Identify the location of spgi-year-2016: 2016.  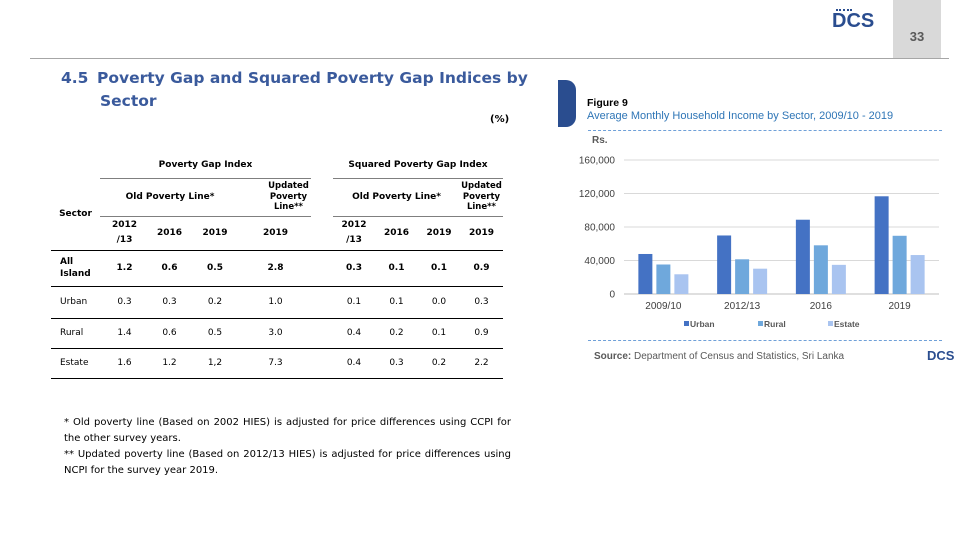
(396, 233).